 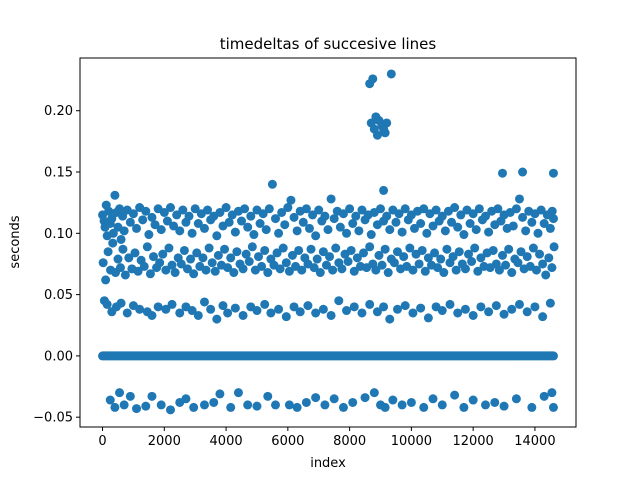 What do you see at coordinates (58, 295) in the screenshot?
I see `y-tick-label: 0.05` at bounding box center [58, 295].